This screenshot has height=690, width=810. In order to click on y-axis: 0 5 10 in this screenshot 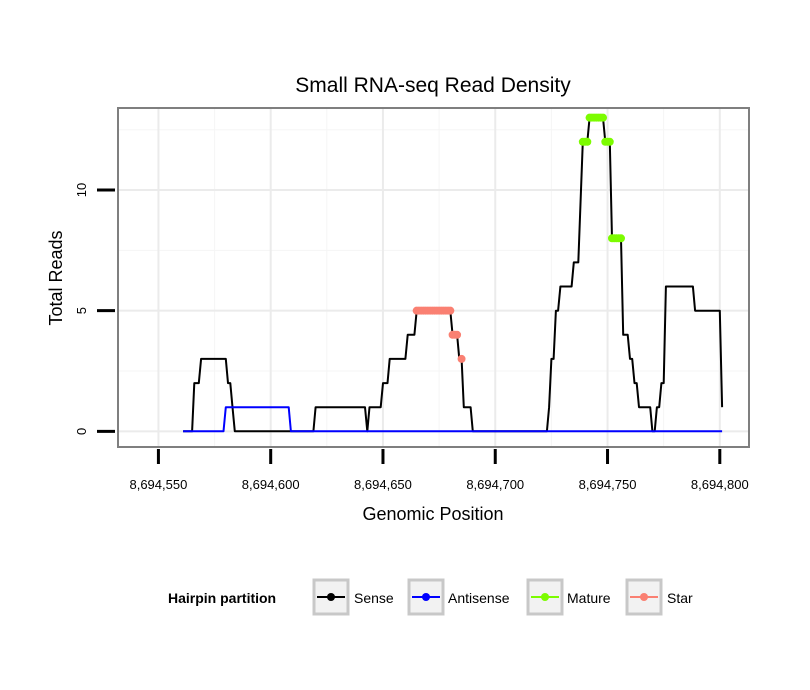, I will do `click(94, 309)`.